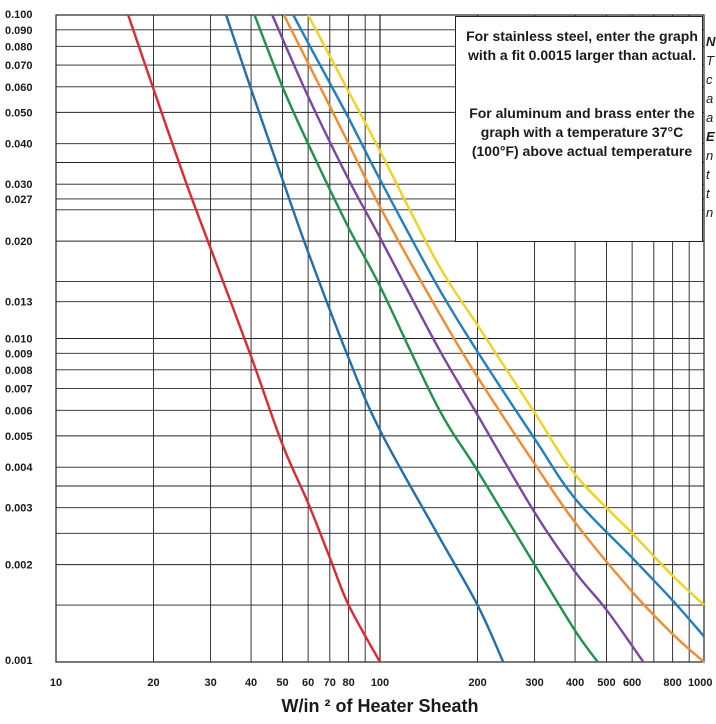 Image resolution: width=716 pixels, height=724 pixels. I want to click on side-text-line: N, so click(711, 41).